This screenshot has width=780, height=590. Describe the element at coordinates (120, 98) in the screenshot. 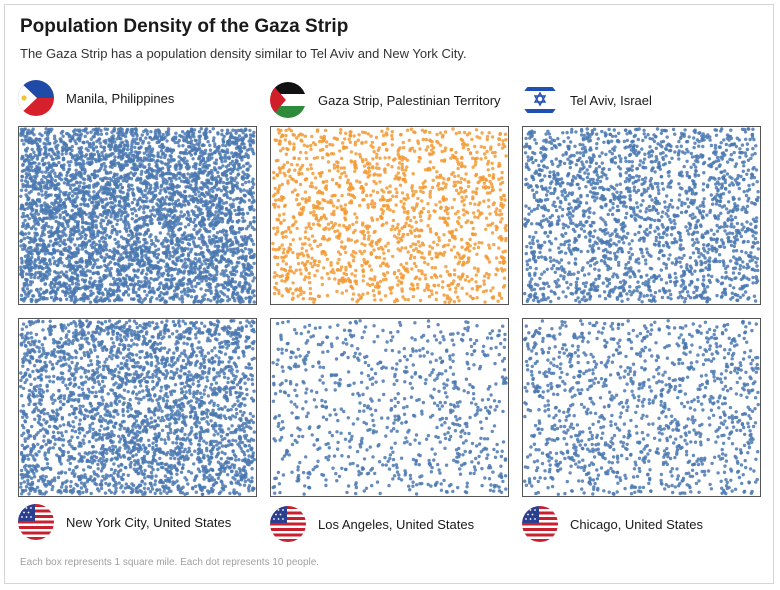

I see `city-label: Manila, Philippines` at that location.